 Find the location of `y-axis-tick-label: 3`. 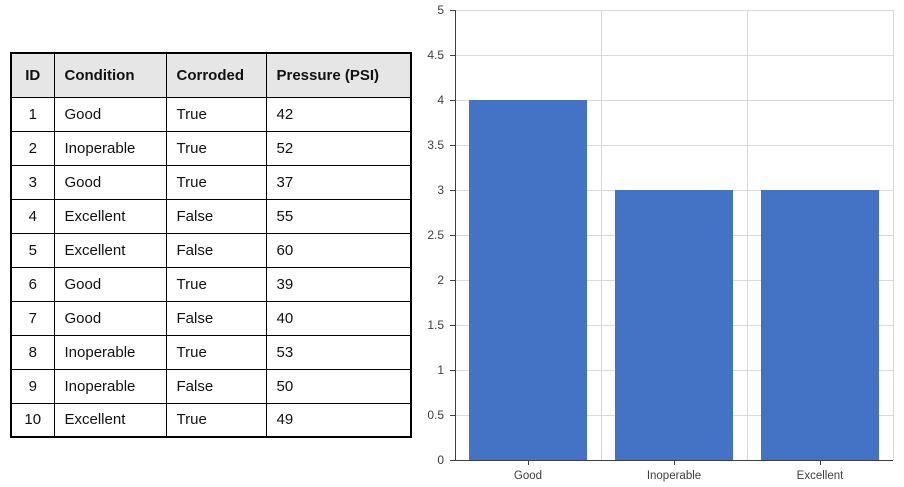

y-axis-tick-label: 3 is located at coordinates (440, 190).